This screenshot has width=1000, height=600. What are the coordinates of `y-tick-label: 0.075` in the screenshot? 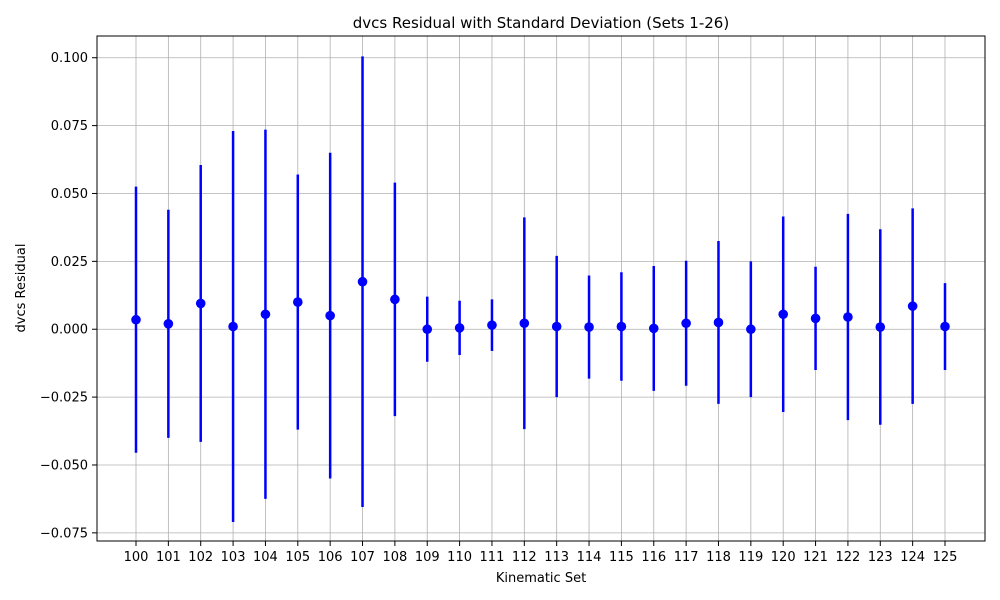 It's located at (69, 126).